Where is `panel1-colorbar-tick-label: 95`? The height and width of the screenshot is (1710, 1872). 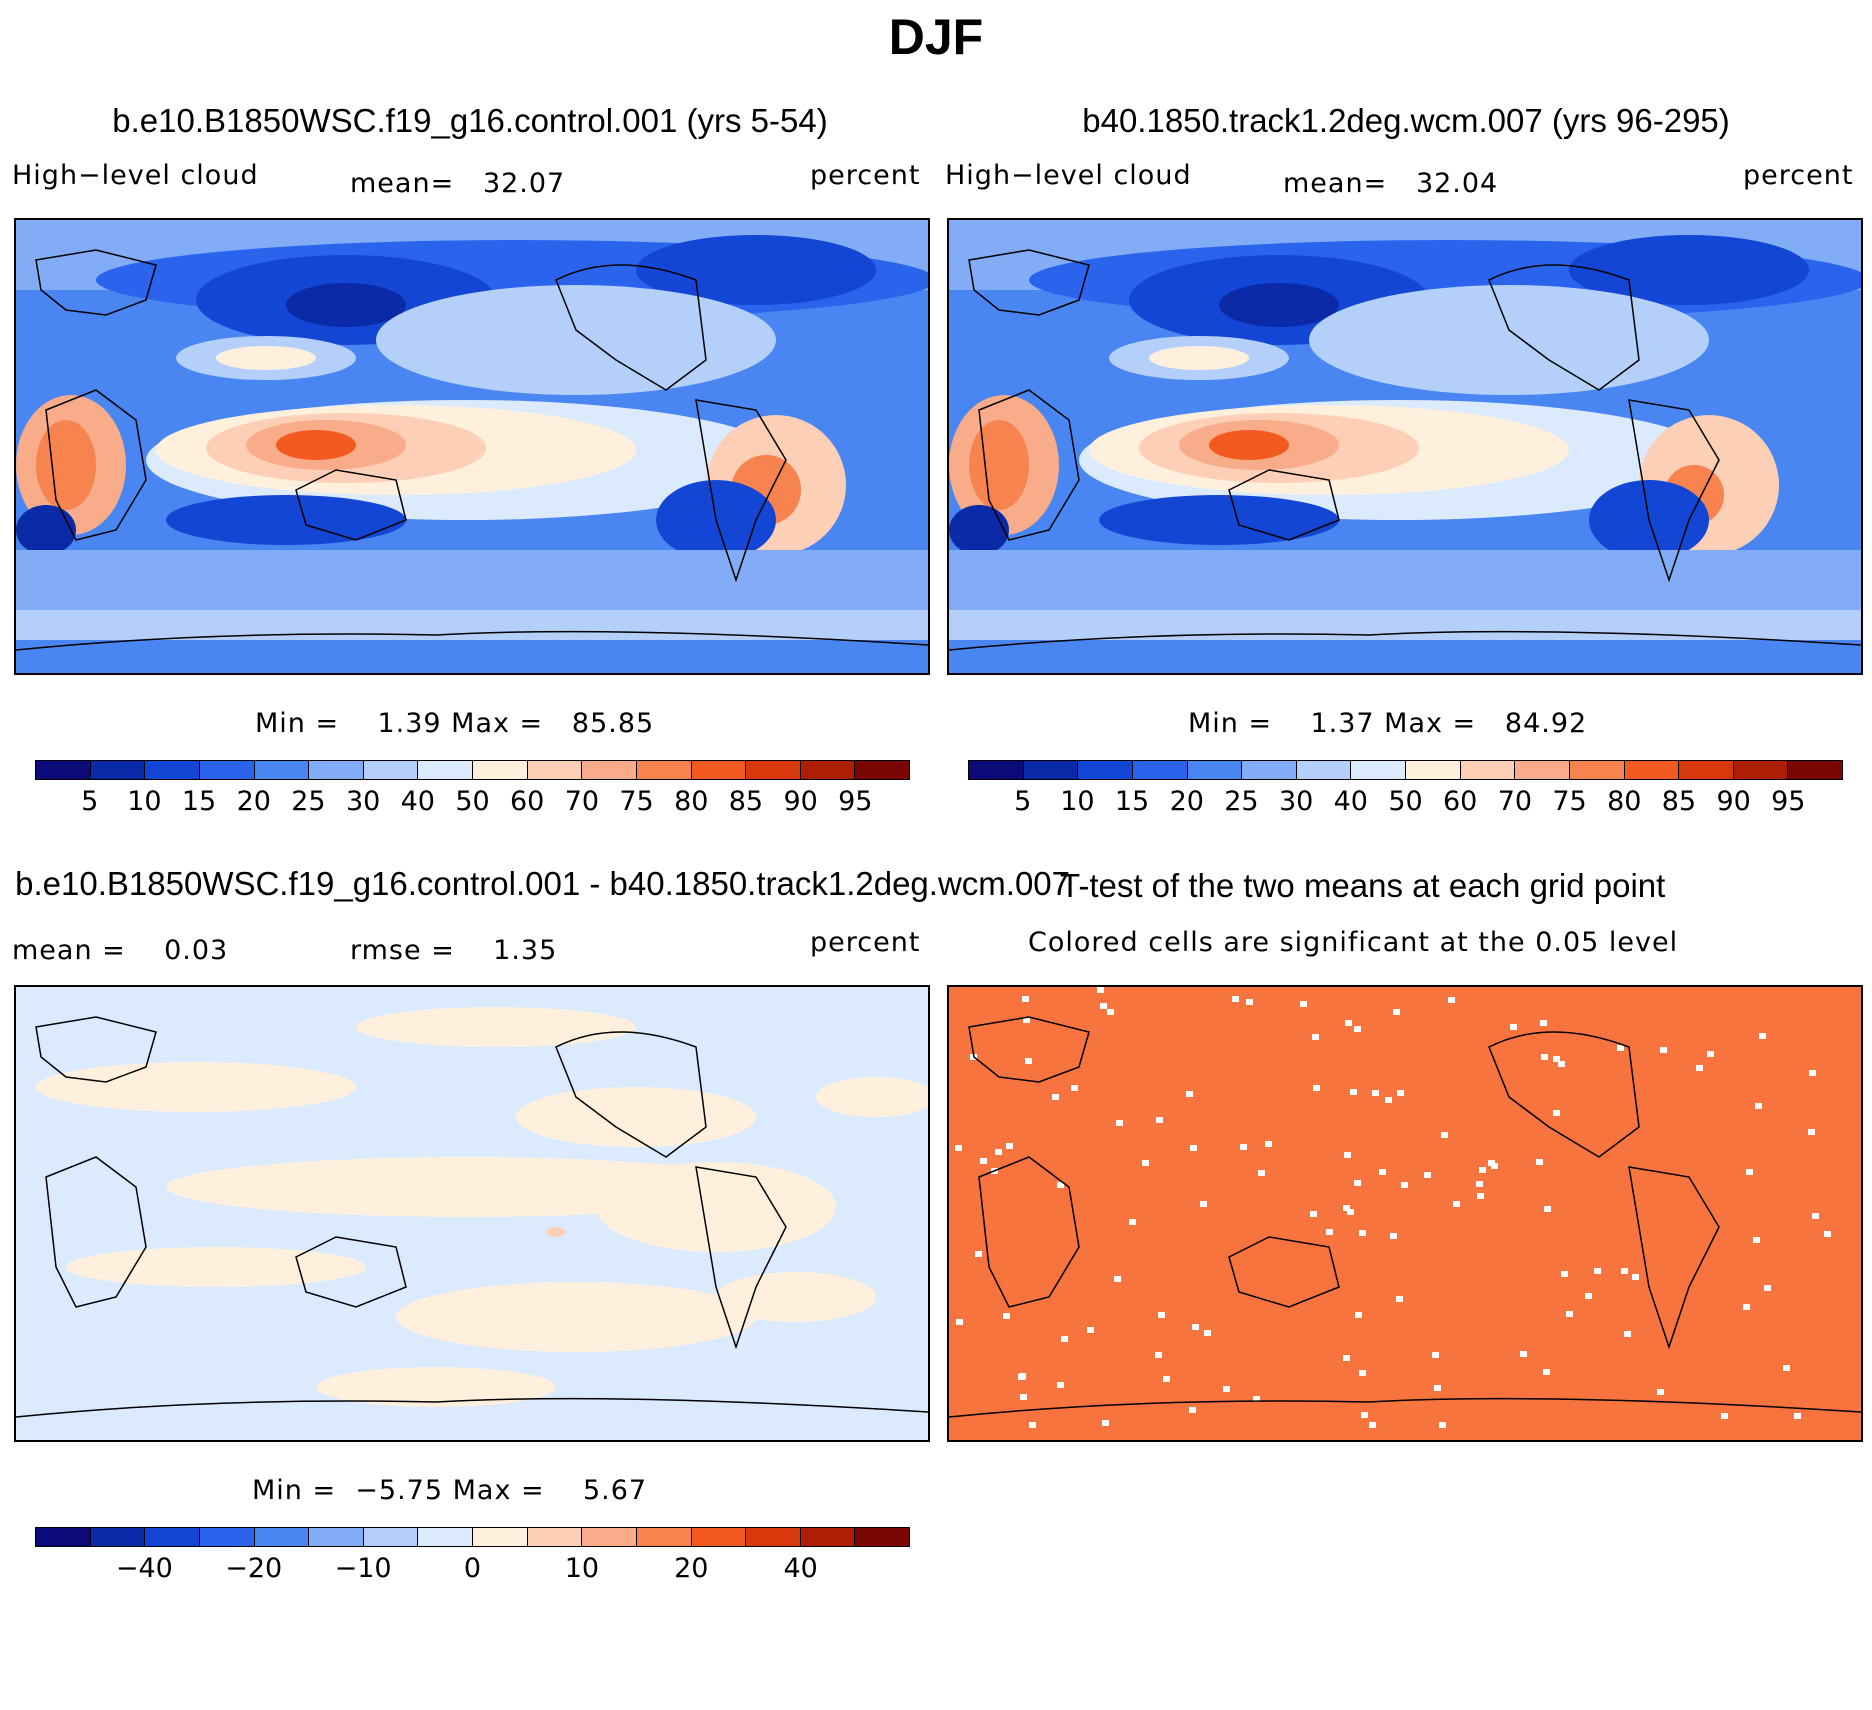
panel1-colorbar-tick-label: 95 is located at coordinates (855, 801).